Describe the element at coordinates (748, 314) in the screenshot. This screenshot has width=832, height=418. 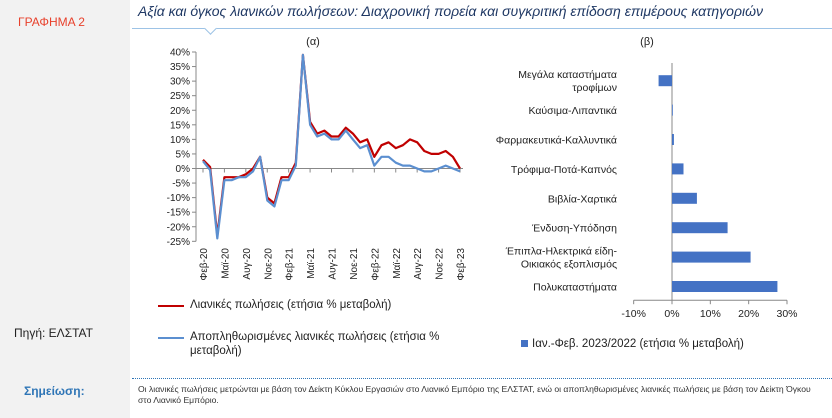
I see `x-tick-label-b: 20%` at that location.